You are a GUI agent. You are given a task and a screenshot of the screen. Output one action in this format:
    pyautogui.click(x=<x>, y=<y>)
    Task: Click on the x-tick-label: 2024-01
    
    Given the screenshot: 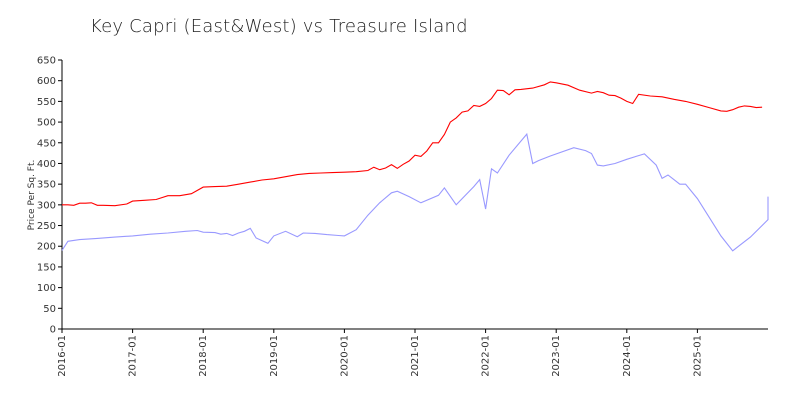 What is the action you would take?
    pyautogui.click(x=627, y=356)
    